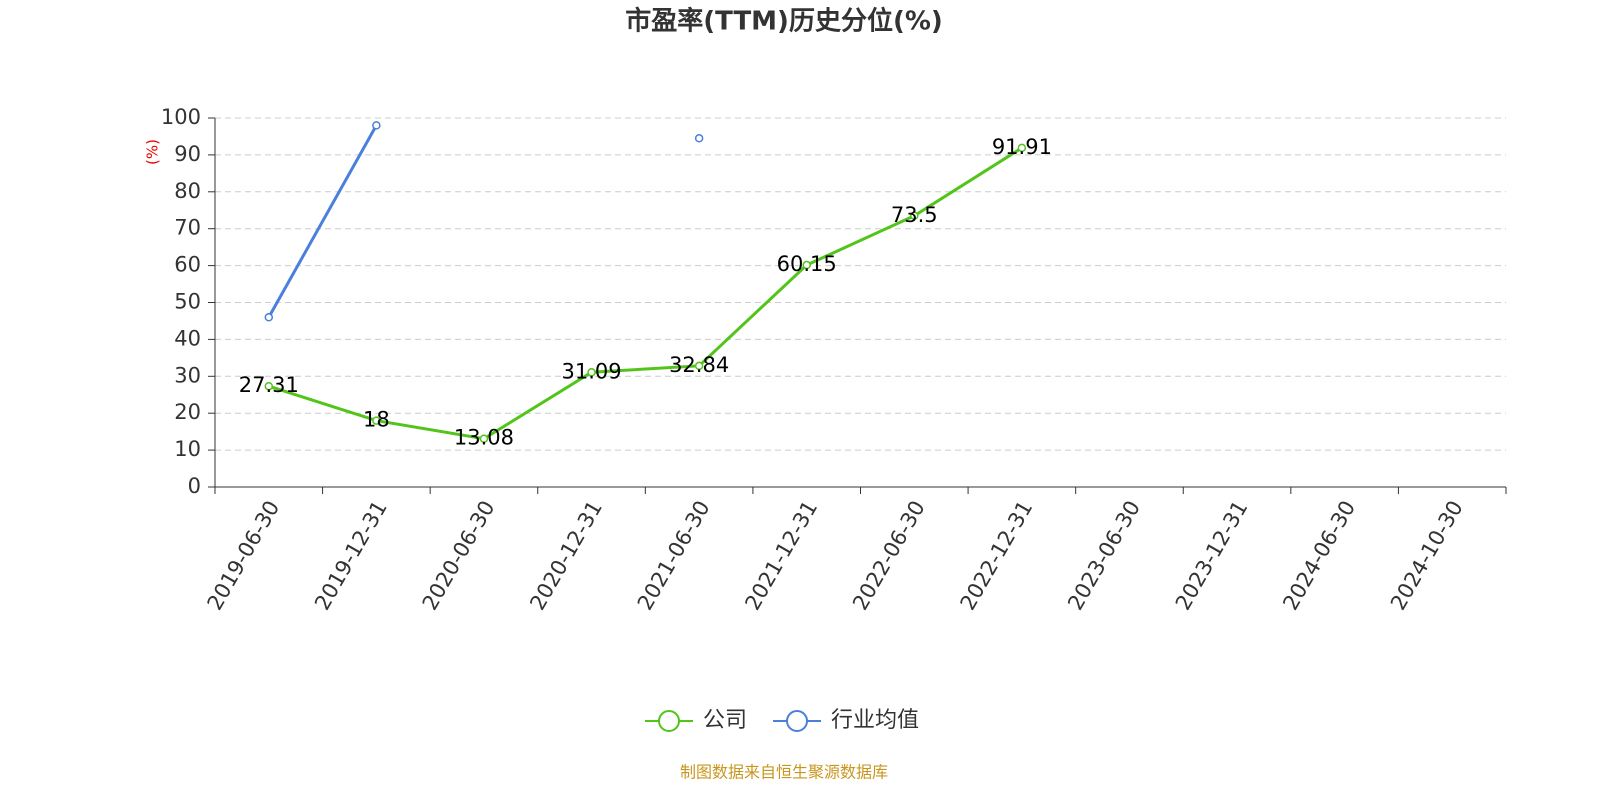 Image resolution: width=1600 pixels, height=800 pixels. Describe the element at coordinates (781, 556) in the screenshot. I see `x-tick-label: 2021-12-31` at that location.